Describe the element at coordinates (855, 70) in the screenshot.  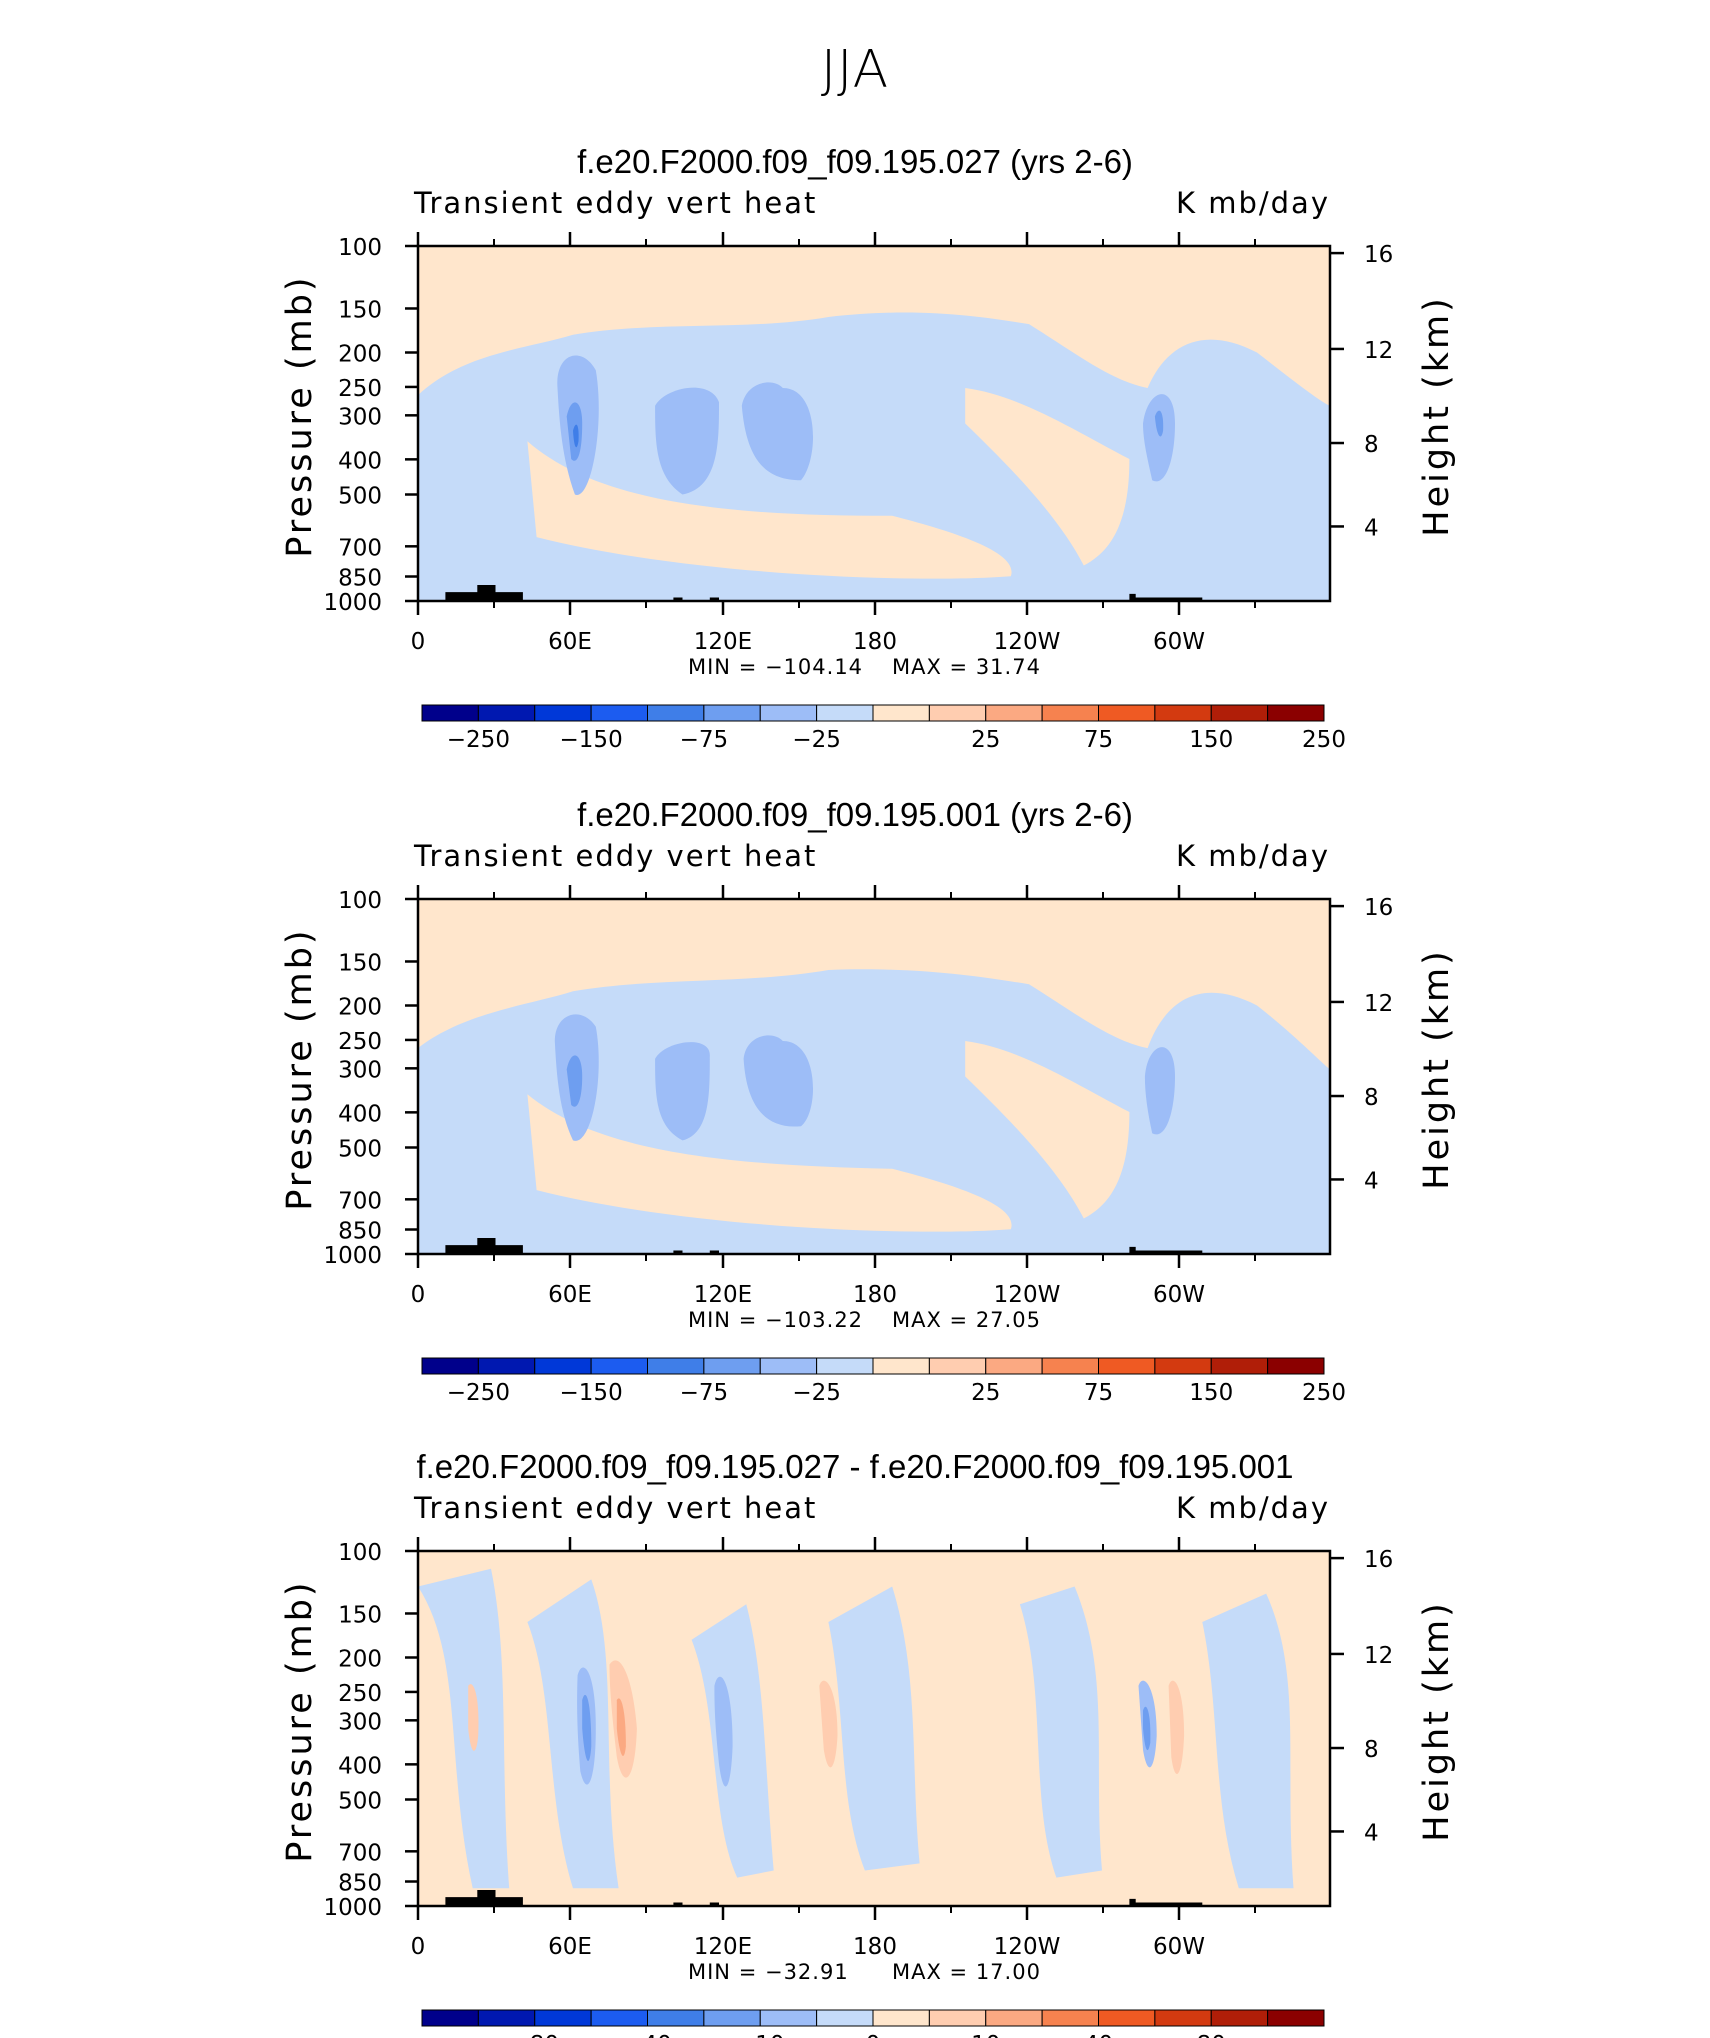
I see `main-title: JJA` at that location.